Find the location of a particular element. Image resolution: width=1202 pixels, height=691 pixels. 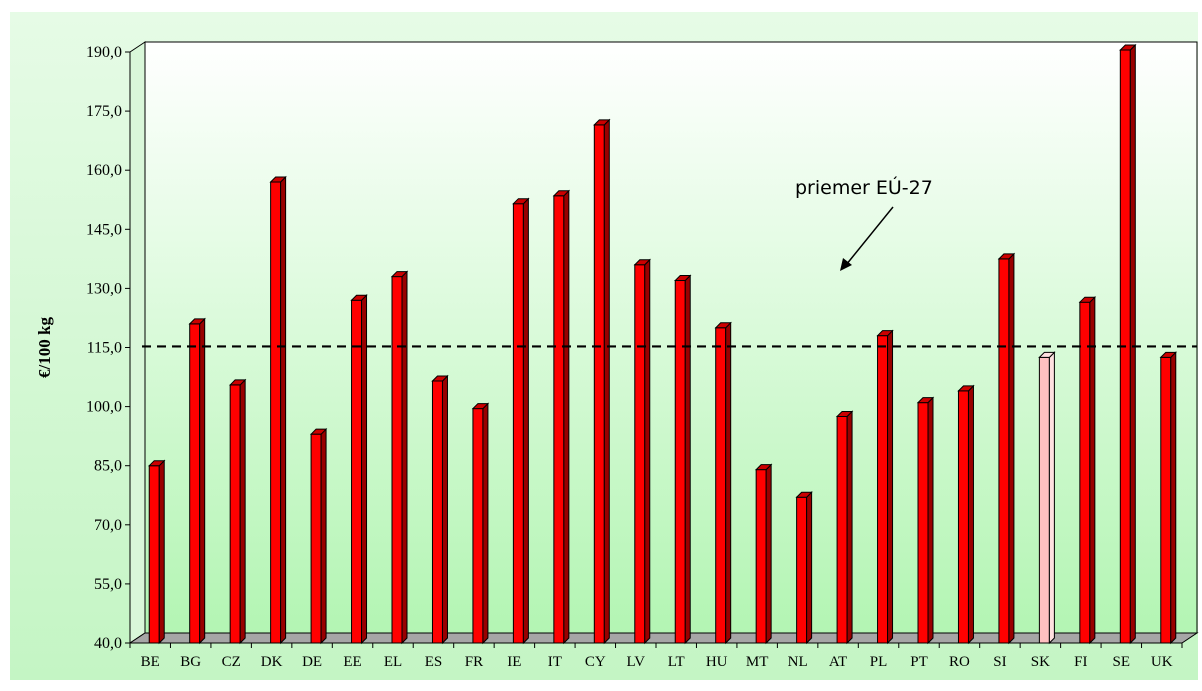

bar-pt is located at coordinates (925, 520).